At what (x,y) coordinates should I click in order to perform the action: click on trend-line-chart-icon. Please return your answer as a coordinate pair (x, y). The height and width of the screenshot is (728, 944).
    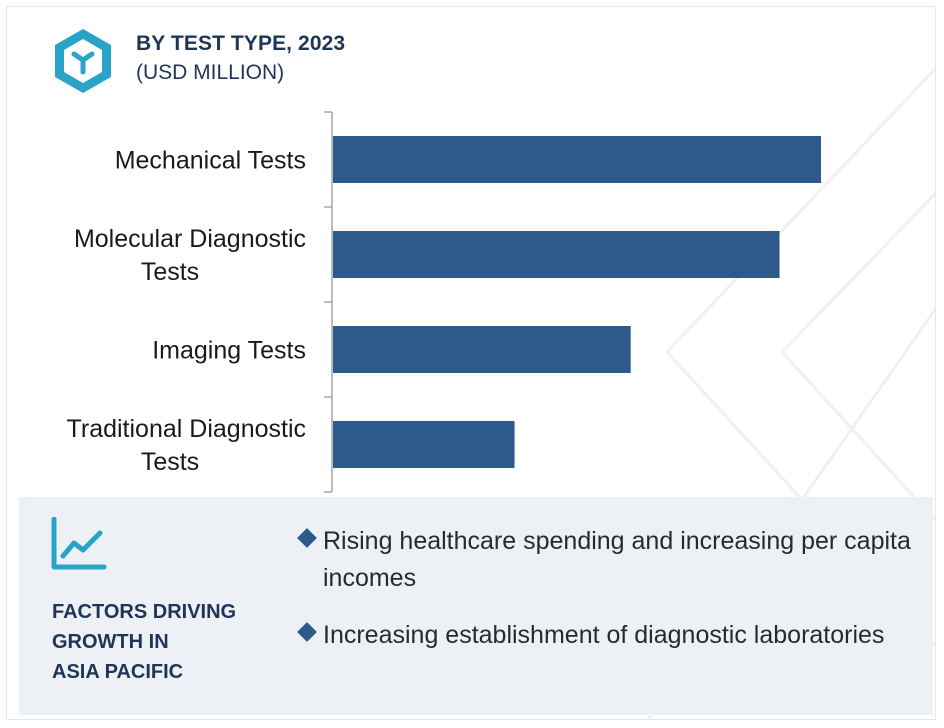
    Looking at the image, I should click on (79, 543).